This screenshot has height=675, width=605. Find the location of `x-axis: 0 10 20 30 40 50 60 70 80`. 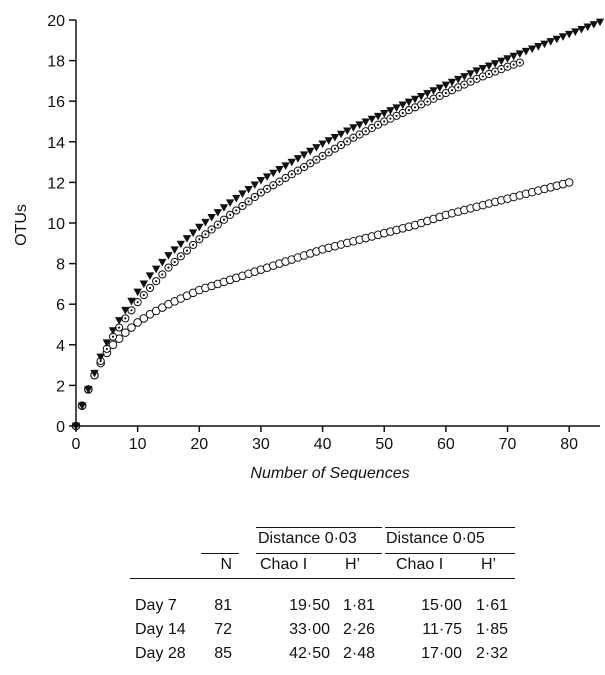

x-axis: 0 10 20 30 40 50 60 70 80 is located at coordinates (336, 439).